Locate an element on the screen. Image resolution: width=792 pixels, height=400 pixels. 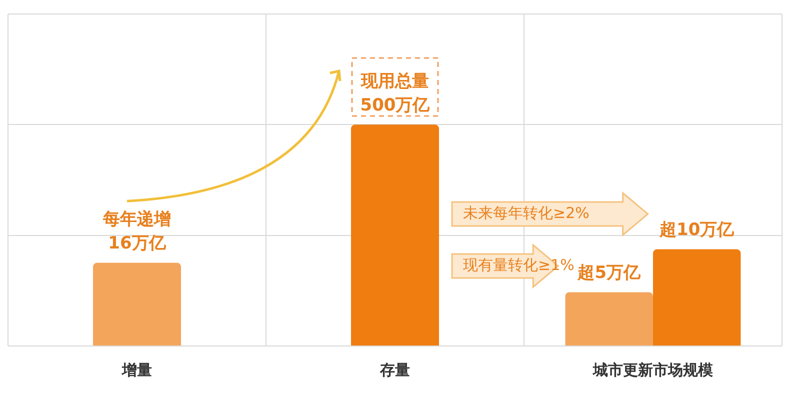
annotation: 每年递增 16万亿 is located at coordinates (136, 232).